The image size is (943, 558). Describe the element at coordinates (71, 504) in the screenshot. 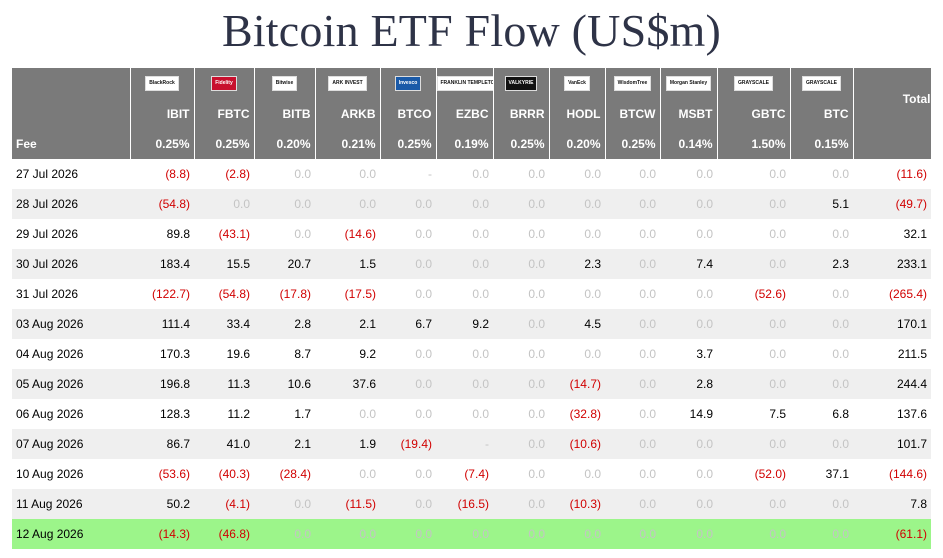

I see `row-date: 11 Aug 2026` at that location.